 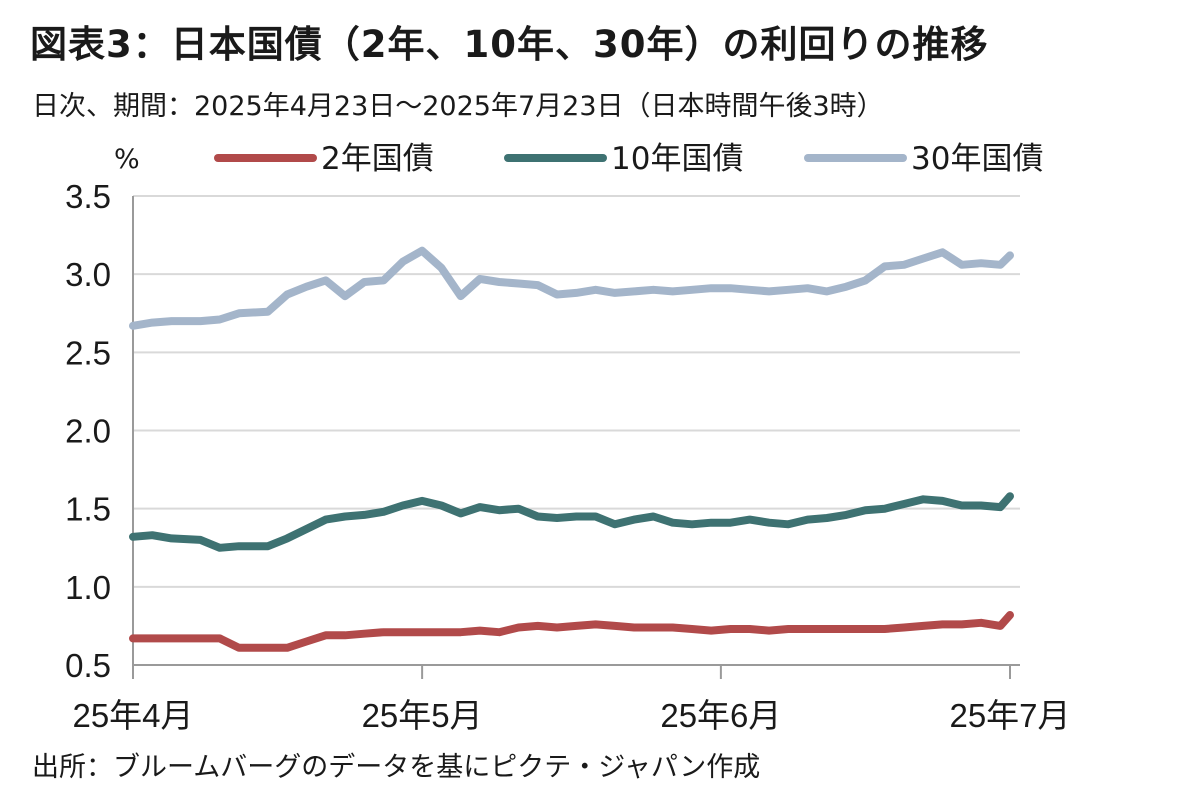 I want to click on y-tick-label: 3.0, so click(x=88, y=274).